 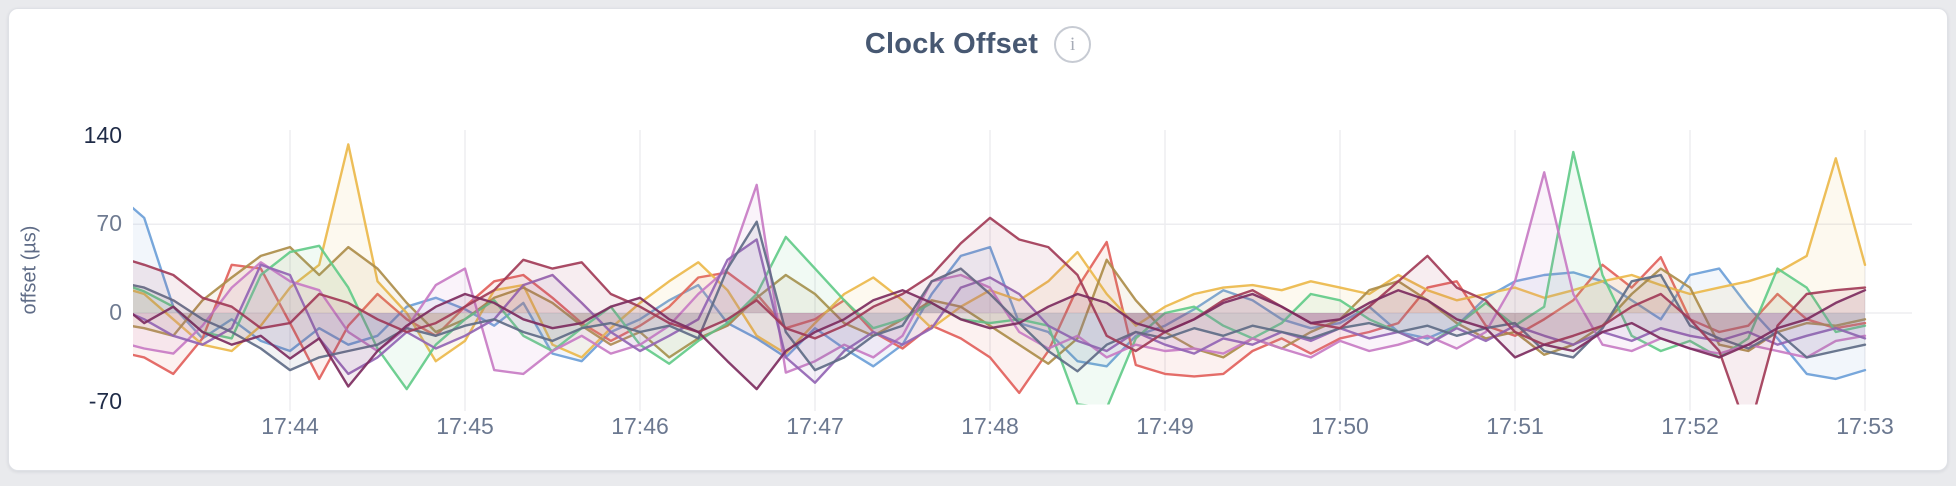 I want to click on x-tick-label-17:49: 17:49, so click(x=1165, y=426).